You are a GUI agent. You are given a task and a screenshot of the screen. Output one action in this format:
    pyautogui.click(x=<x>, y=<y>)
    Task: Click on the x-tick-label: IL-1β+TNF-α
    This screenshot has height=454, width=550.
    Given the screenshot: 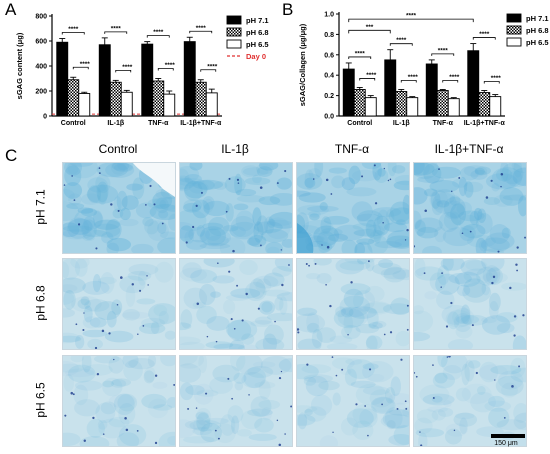 What is the action you would take?
    pyautogui.click(x=485, y=123)
    